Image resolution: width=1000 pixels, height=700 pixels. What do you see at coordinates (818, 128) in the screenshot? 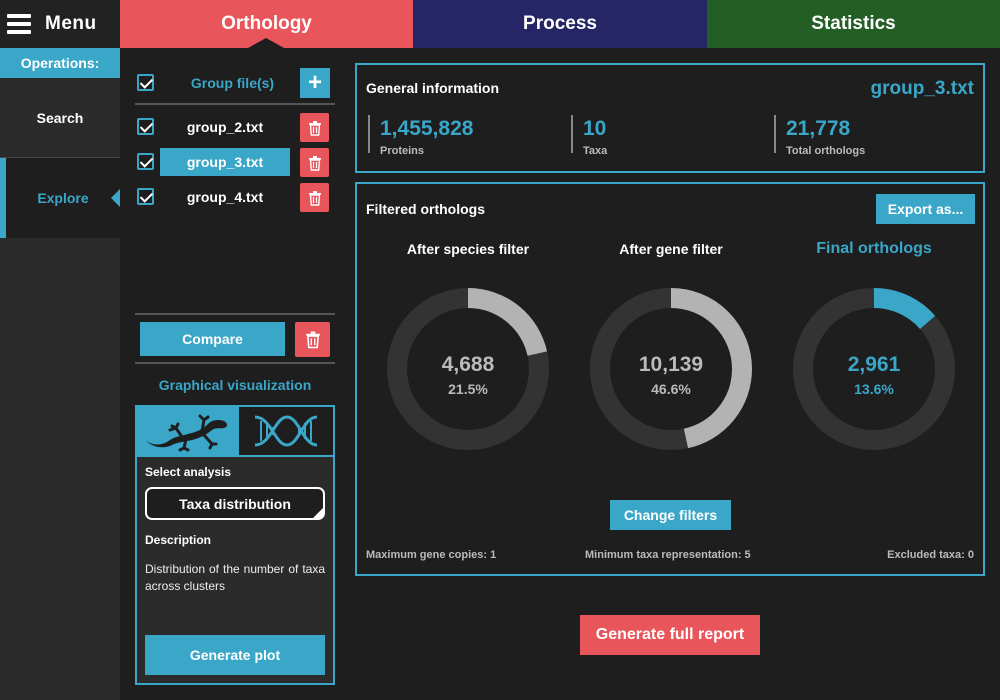
I see `stat-orthologs-value: 21,778` at bounding box center [818, 128].